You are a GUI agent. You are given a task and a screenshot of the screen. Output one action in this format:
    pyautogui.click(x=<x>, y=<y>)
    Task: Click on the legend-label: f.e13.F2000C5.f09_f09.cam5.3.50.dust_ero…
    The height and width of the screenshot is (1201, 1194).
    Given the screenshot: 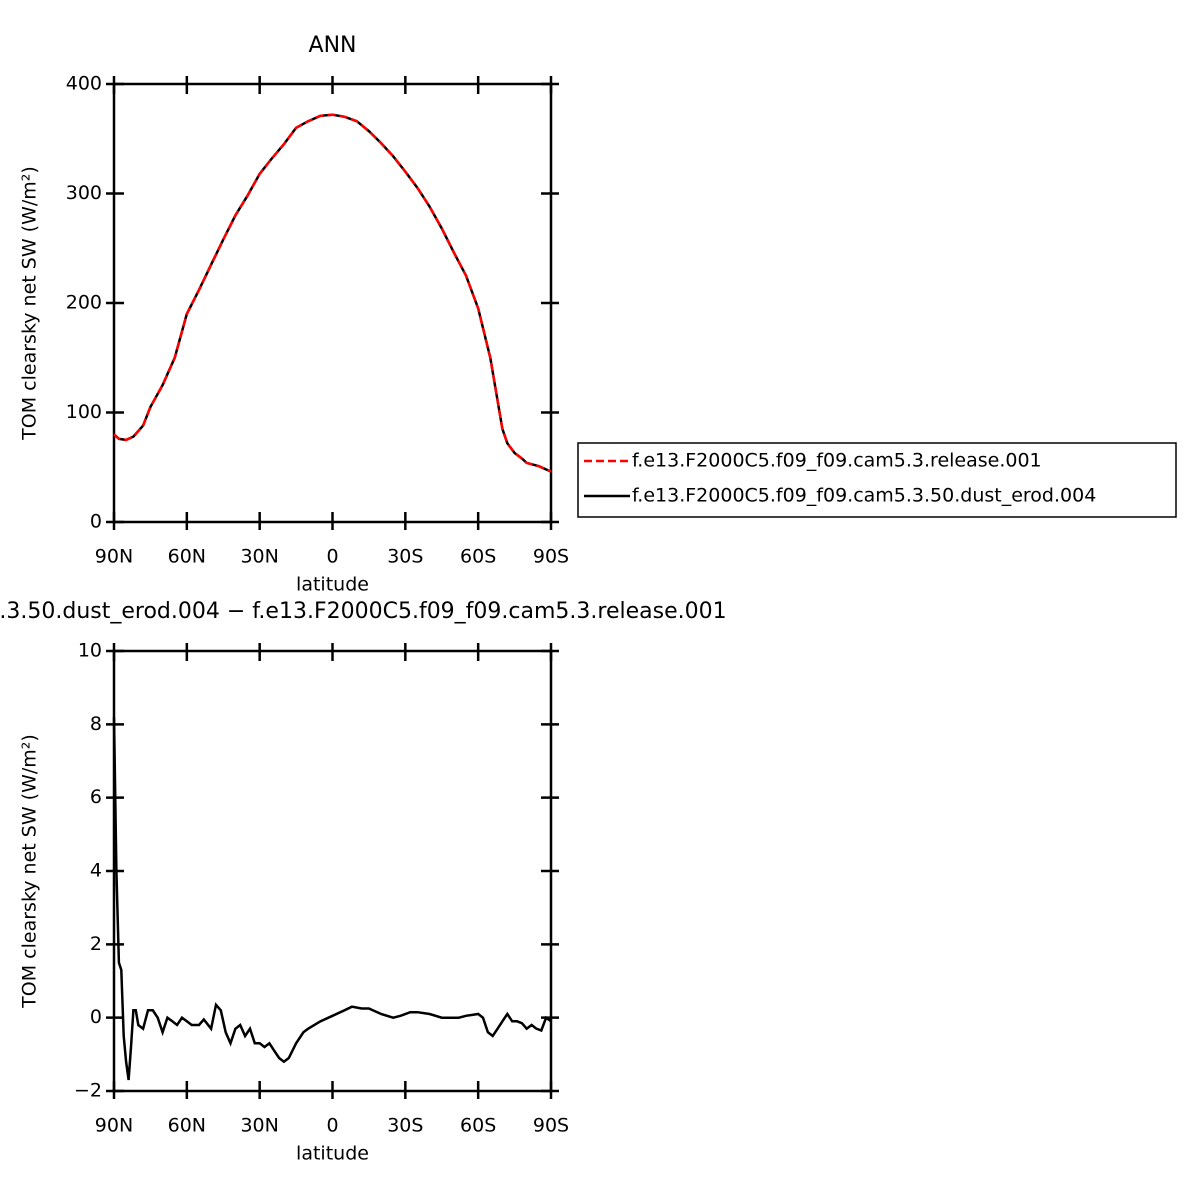 What is the action you would take?
    pyautogui.click(x=864, y=496)
    